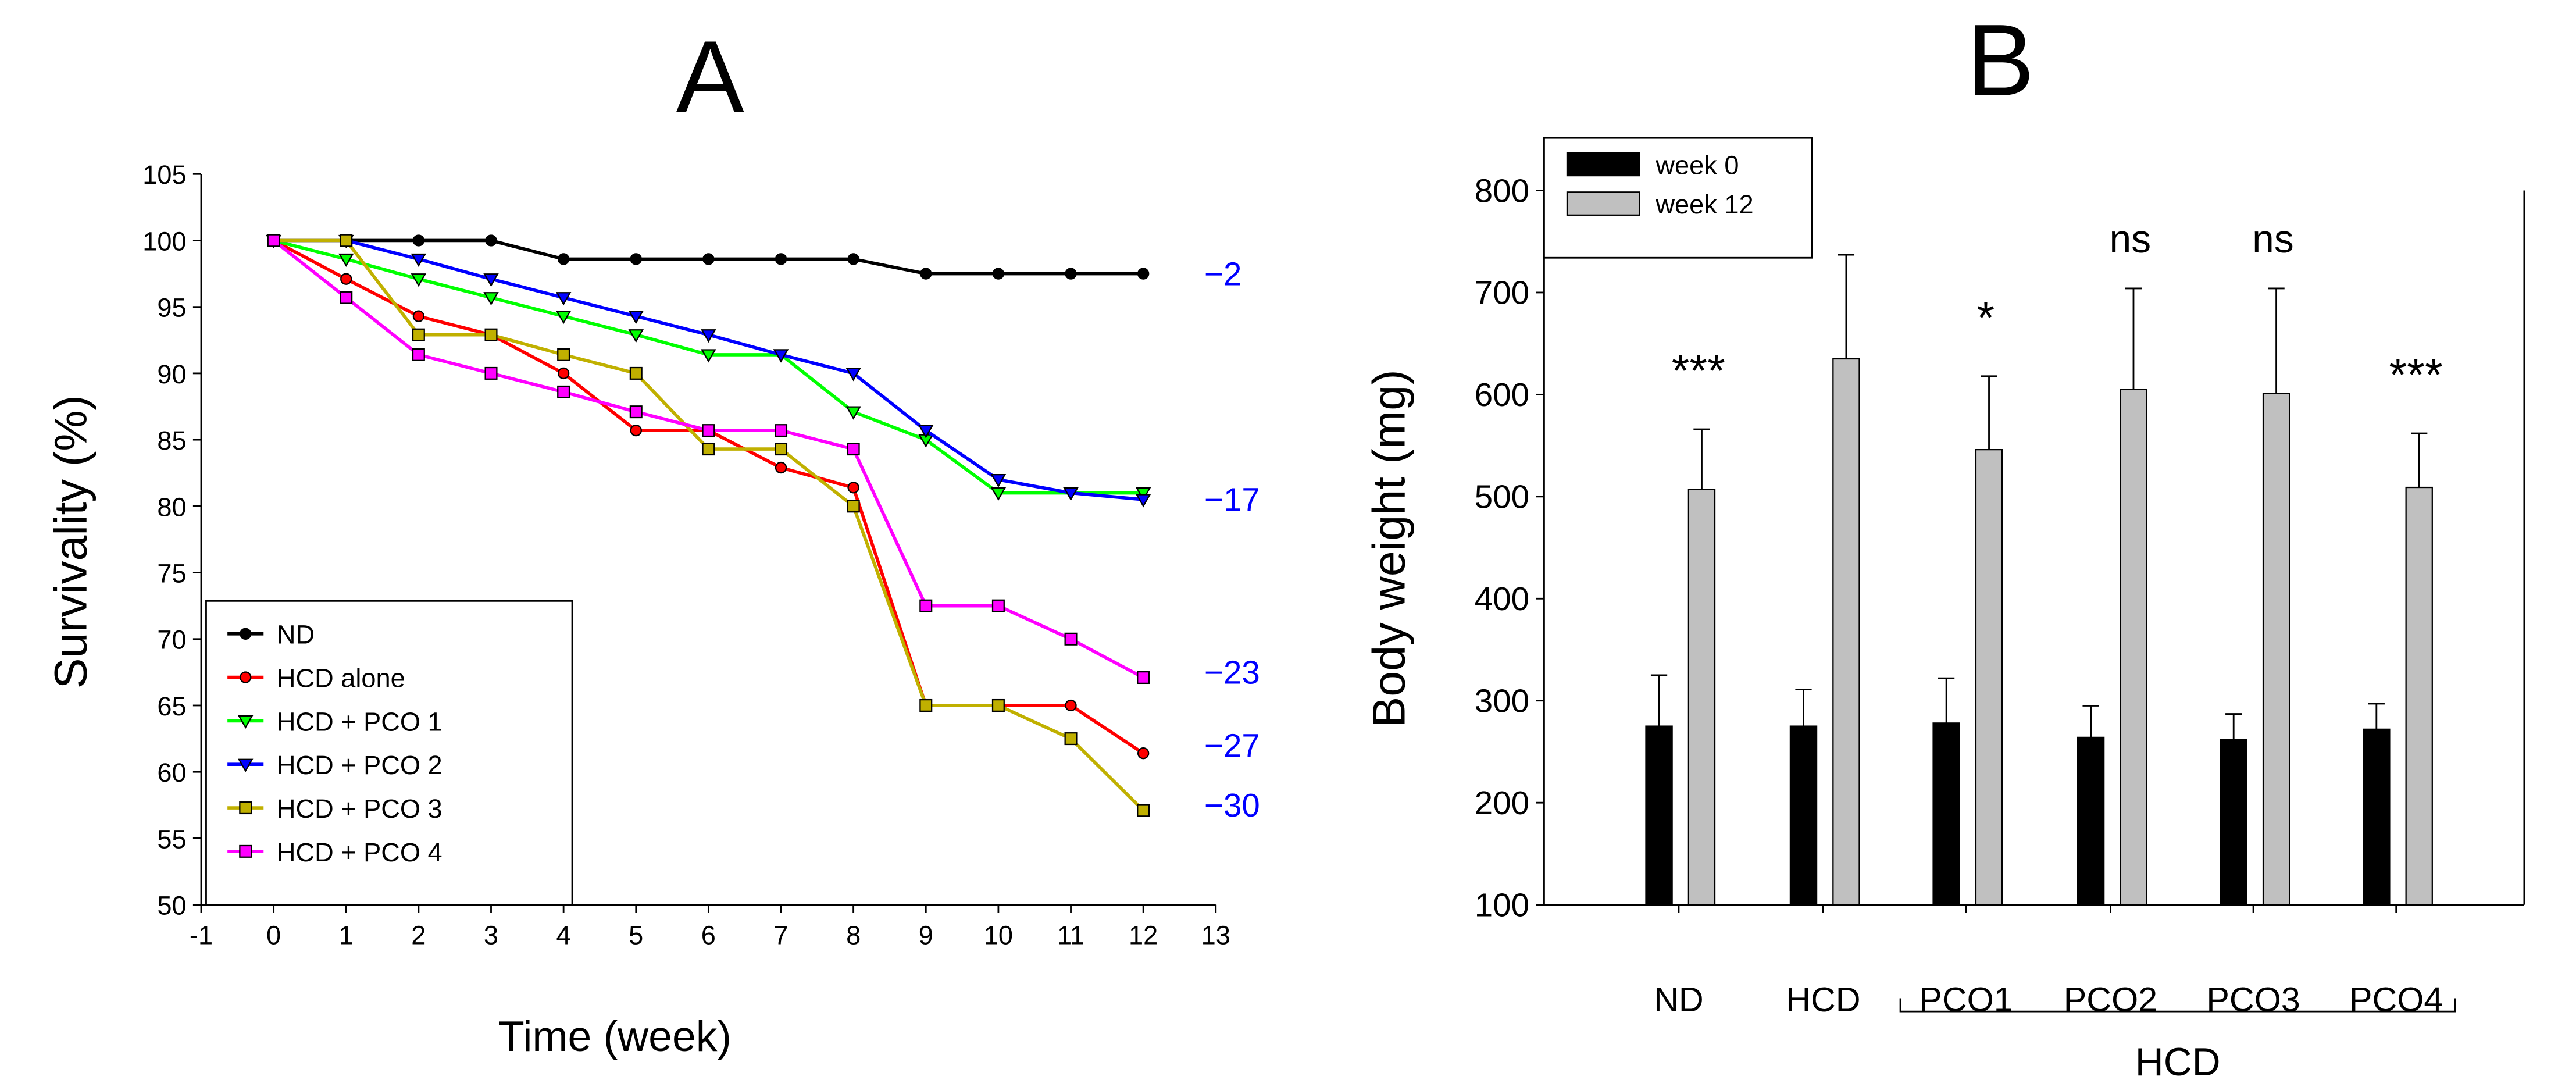 This screenshot has height=1087, width=2576. I want to click on a-y-tick-label: 75, so click(172, 573).